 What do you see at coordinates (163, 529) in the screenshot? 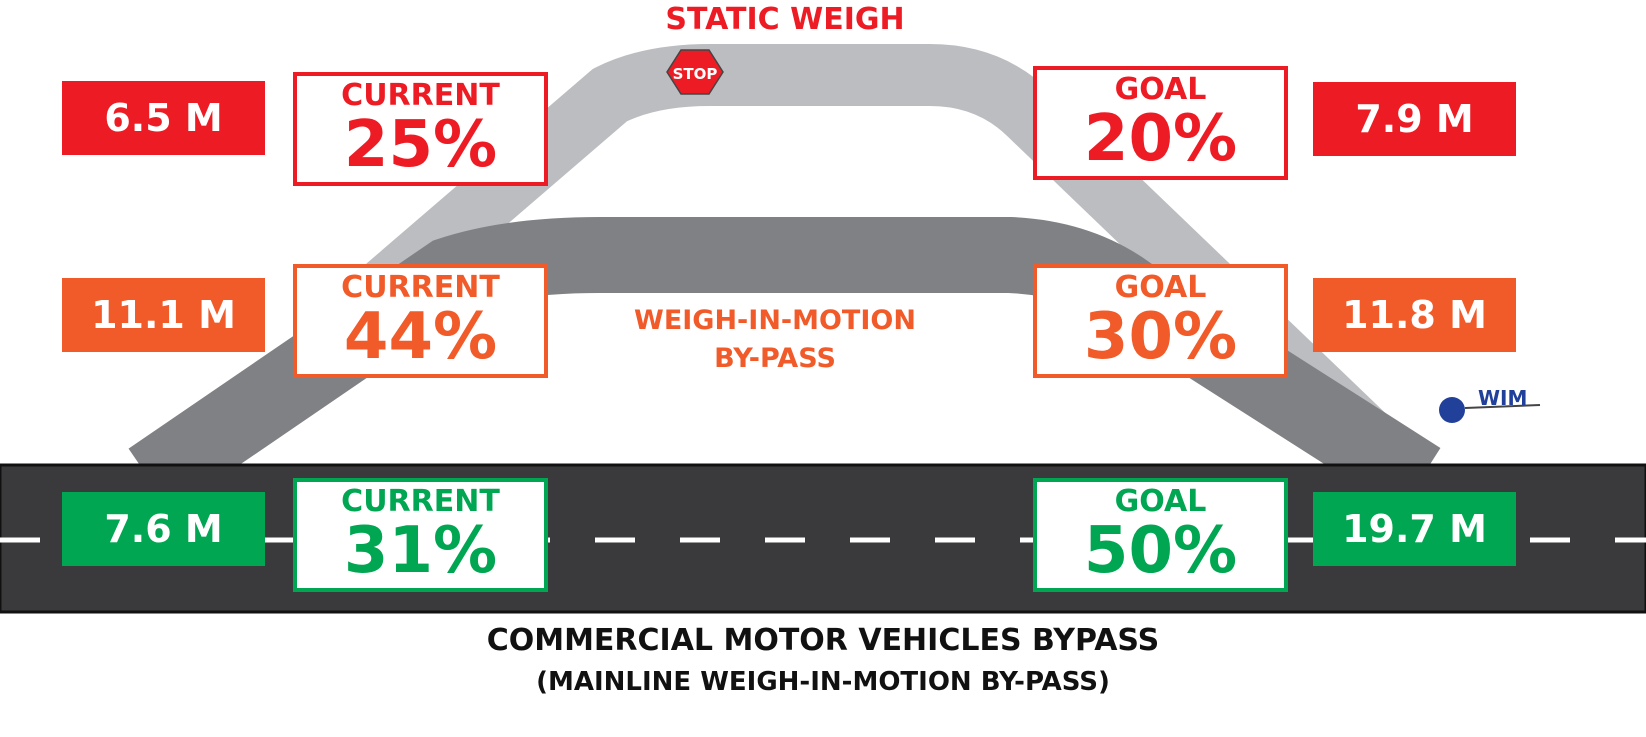
I see `mainline-current-volume: 7.6 M` at bounding box center [163, 529].